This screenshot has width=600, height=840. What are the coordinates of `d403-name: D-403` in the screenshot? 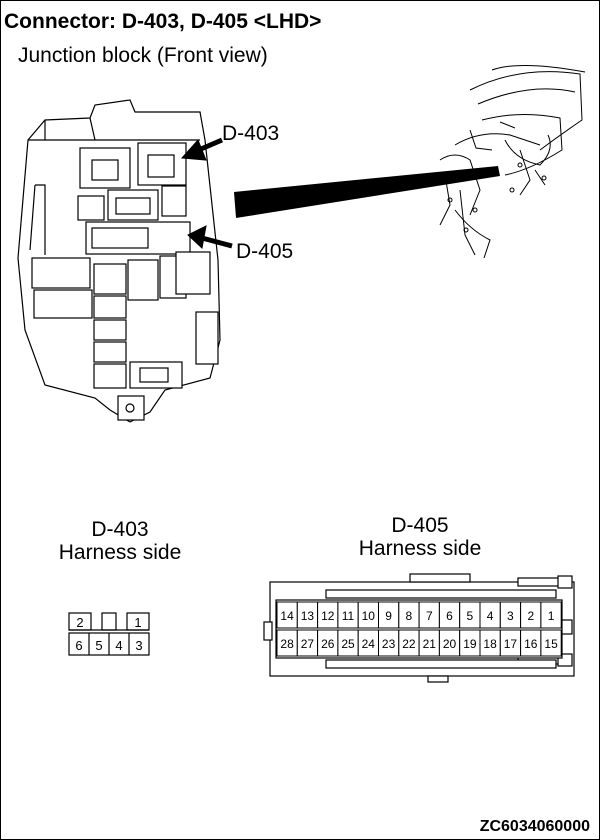 It's located at (120, 529).